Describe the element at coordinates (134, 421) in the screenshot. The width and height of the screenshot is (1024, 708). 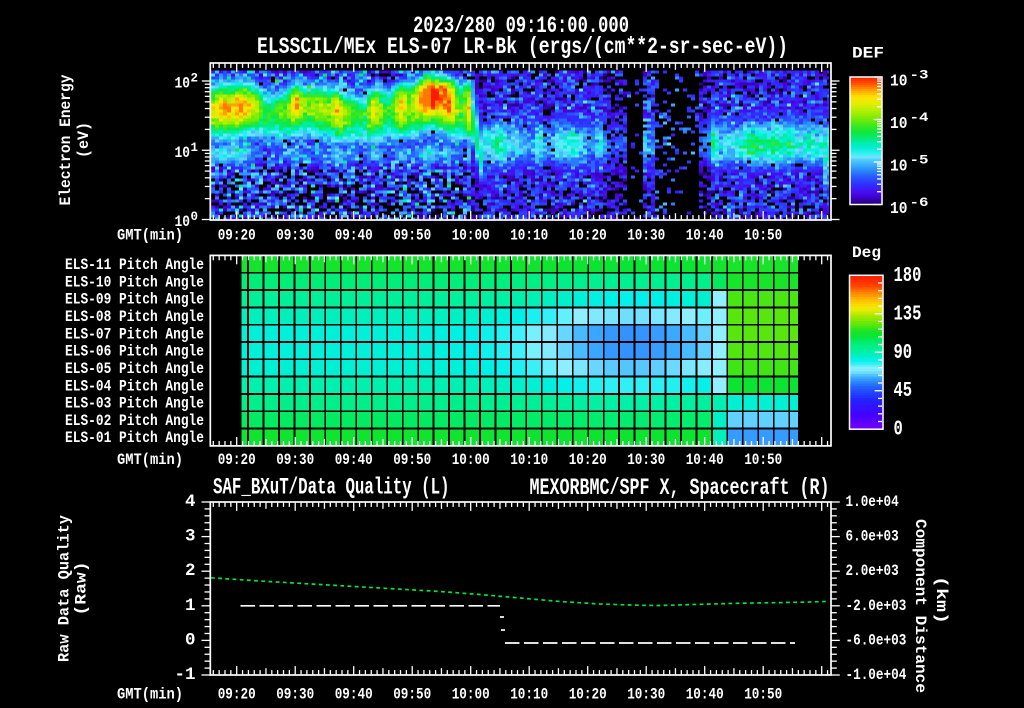
I see `svg-text: ELS-02 Pitch Angle` at that location.